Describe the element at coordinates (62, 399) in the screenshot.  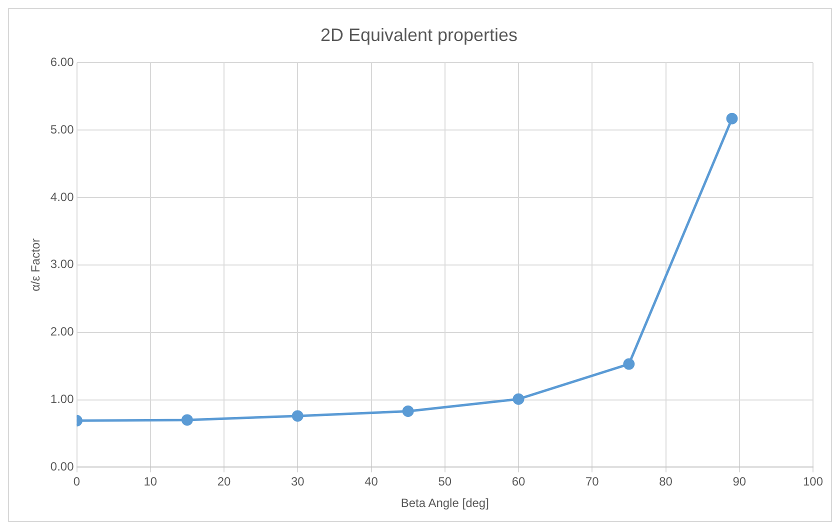
I see `y-tick-label: 1.00` at that location.